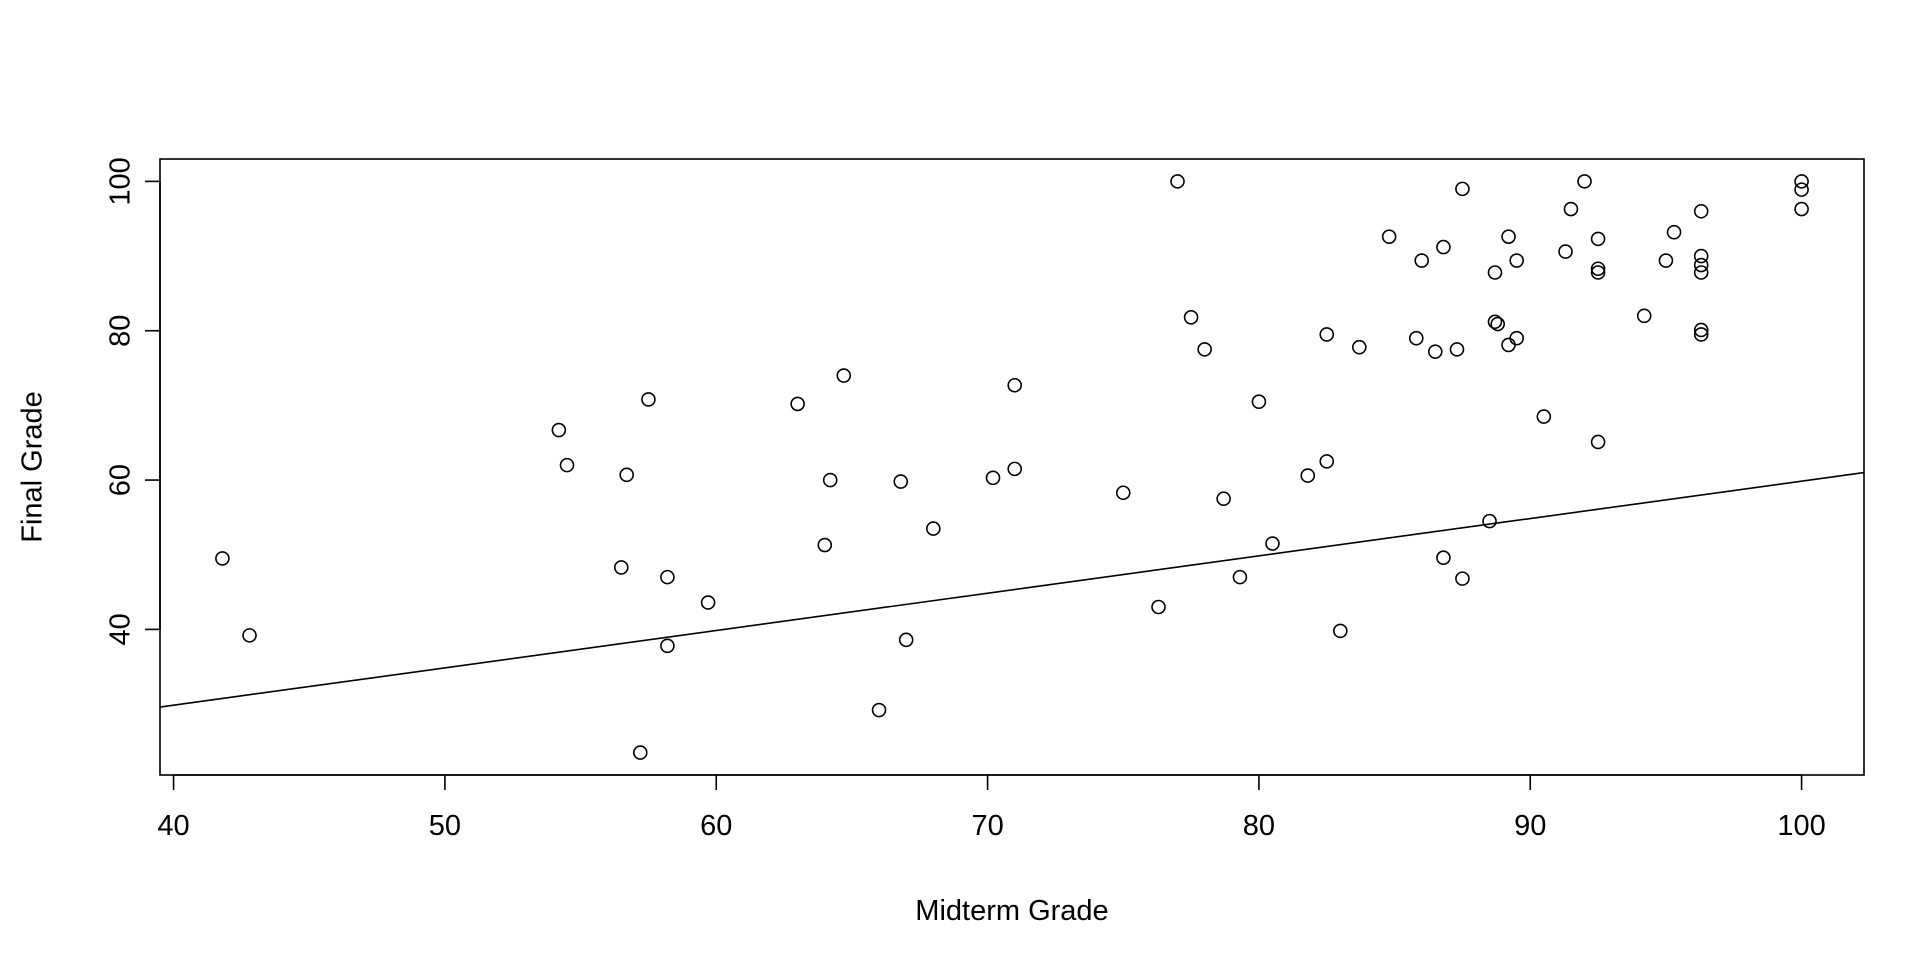  I want to click on x-tick-label: 90, so click(1530, 826).